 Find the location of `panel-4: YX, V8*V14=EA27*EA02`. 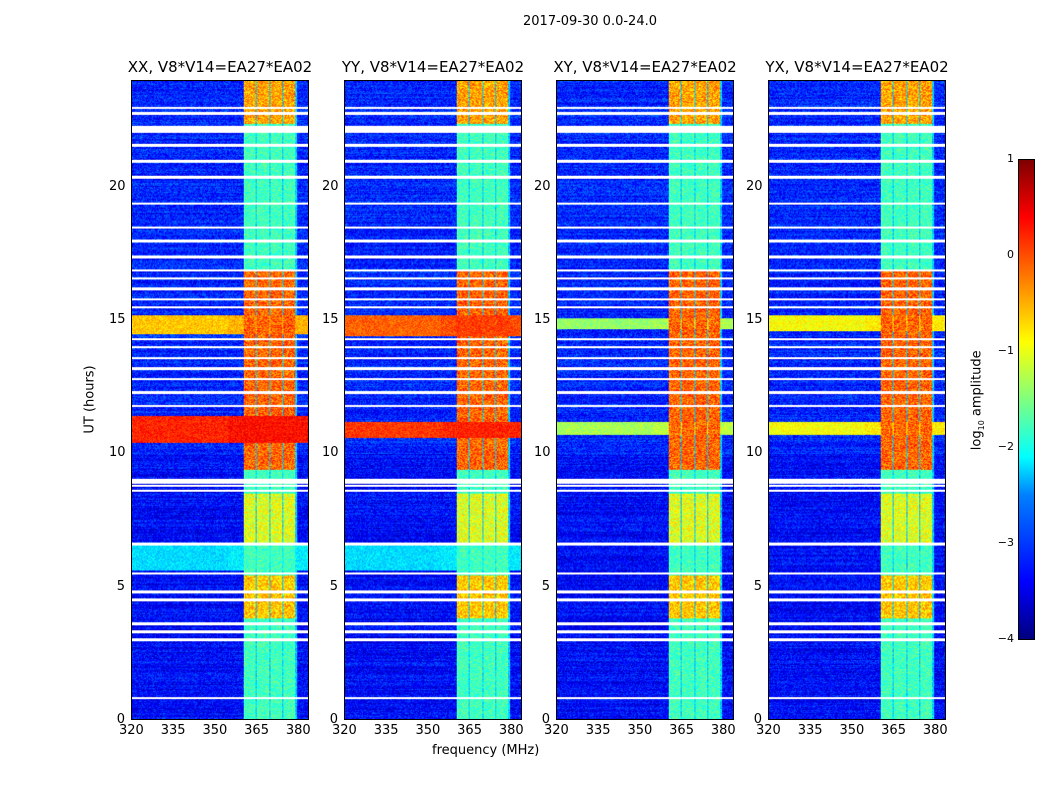

panel-4: YX, V8*V14=EA27*EA02 is located at coordinates (857, 389).